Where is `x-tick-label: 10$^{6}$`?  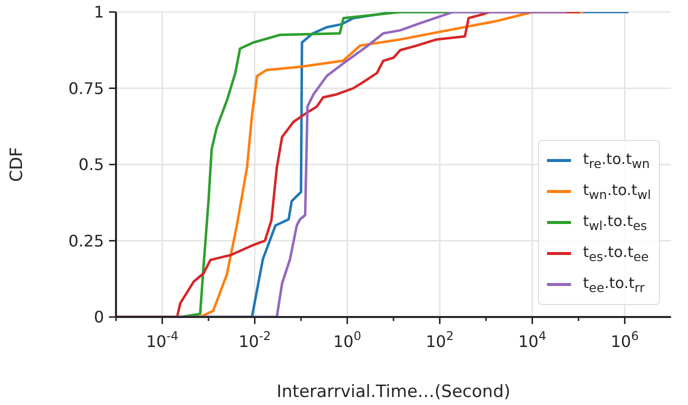 x-tick-label: 10$^{6}$ is located at coordinates (624, 340).